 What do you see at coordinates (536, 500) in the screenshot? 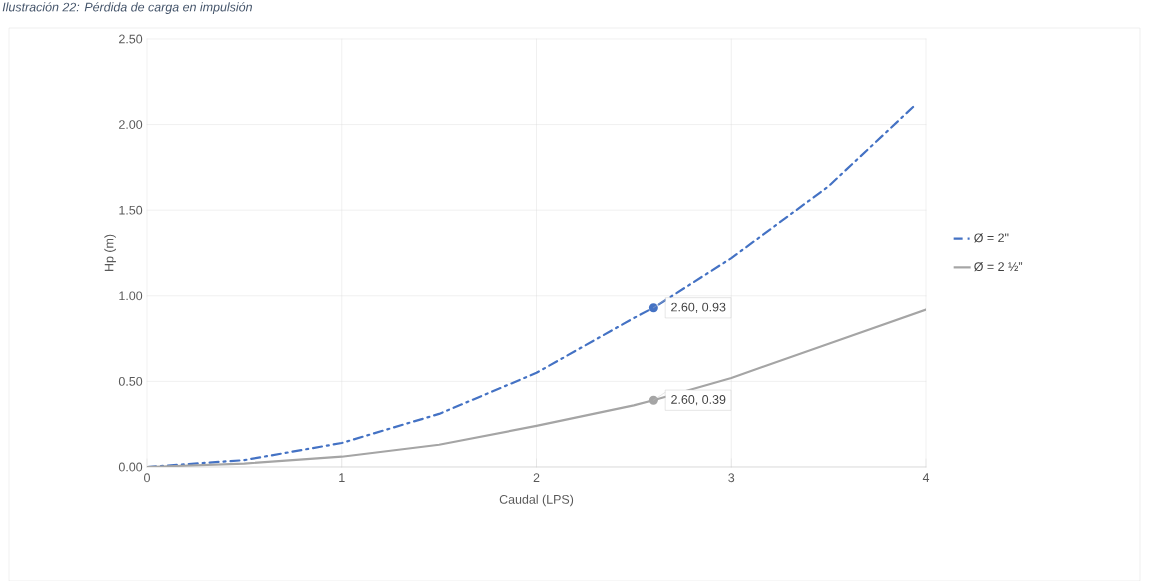
I see `x-axis-title: Caudal (LPS)` at bounding box center [536, 500].